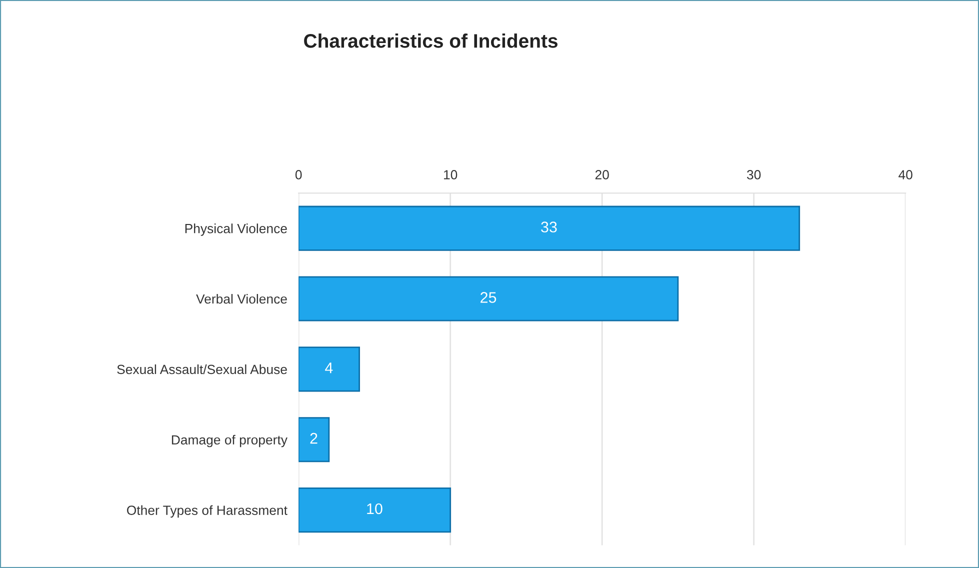 Image resolution: width=979 pixels, height=568 pixels. I want to click on y-tick-label: Other Types of Harassment, so click(207, 511).